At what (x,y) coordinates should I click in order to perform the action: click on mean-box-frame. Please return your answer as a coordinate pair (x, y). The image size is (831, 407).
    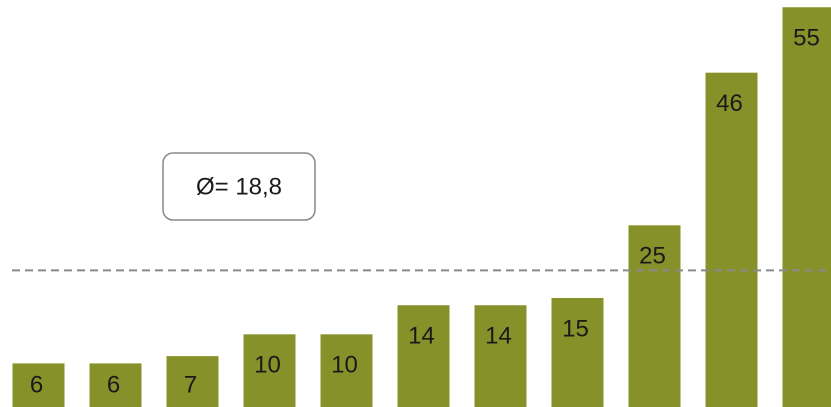
    Looking at the image, I should click on (239, 186).